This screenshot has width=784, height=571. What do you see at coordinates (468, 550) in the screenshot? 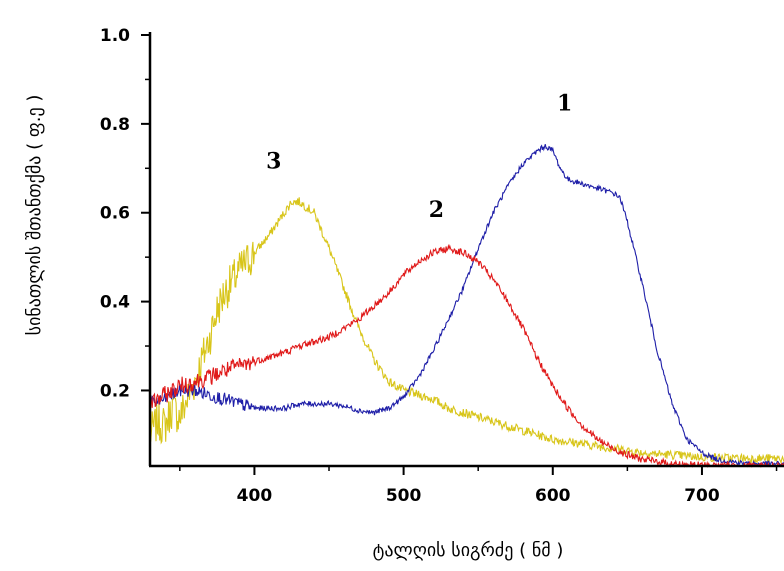
I see `x-axis-title: ტალღის სიგრძე ( ნმ )` at bounding box center [468, 550].